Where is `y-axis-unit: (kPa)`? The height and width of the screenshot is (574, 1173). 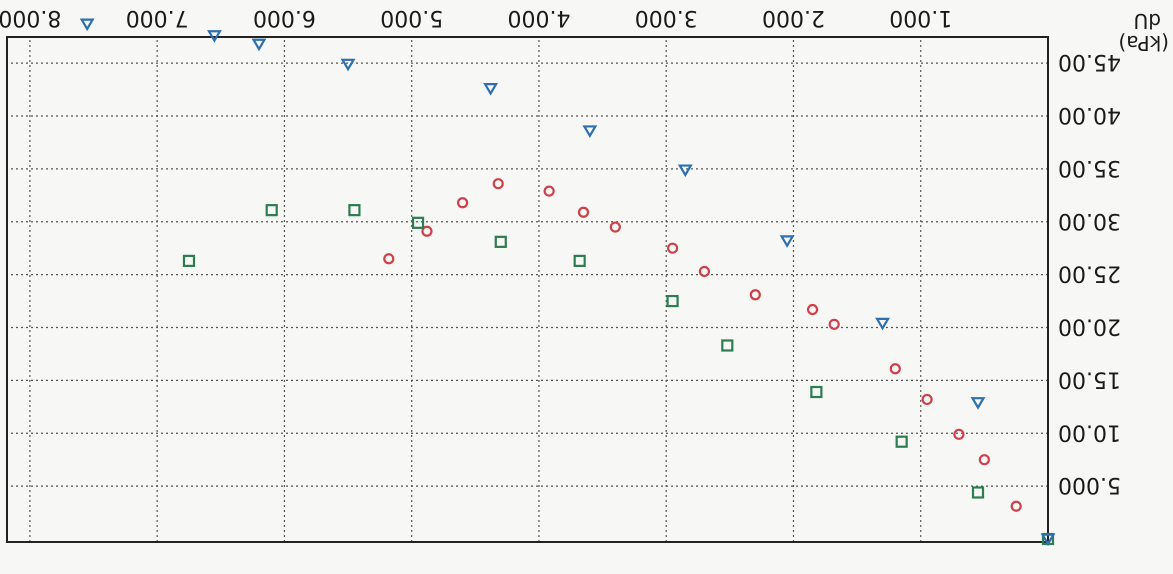 y-axis-unit: (kPa) is located at coordinates (1143, 43).